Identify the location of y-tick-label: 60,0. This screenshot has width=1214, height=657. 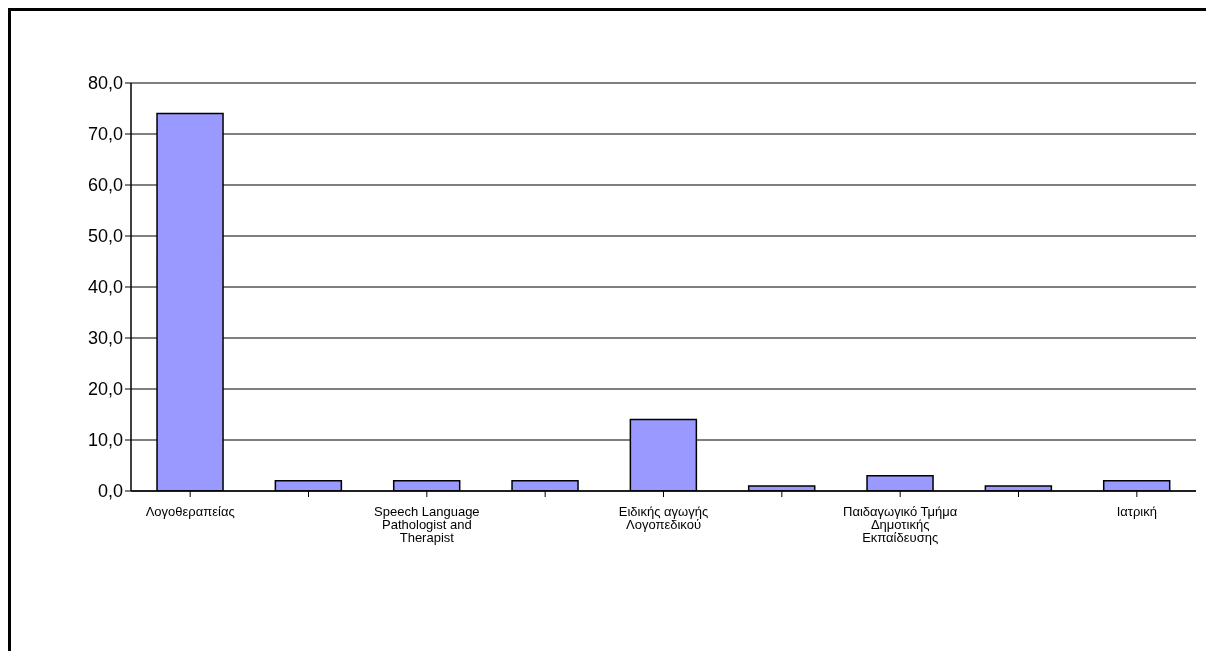
(105, 185).